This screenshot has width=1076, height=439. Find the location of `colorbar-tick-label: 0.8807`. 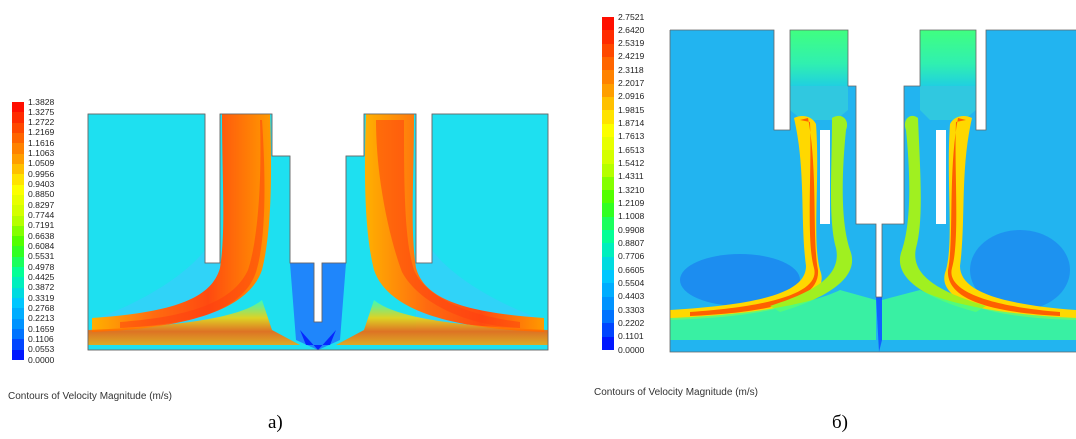

colorbar-tick-label: 0.8807 is located at coordinates (631, 242).